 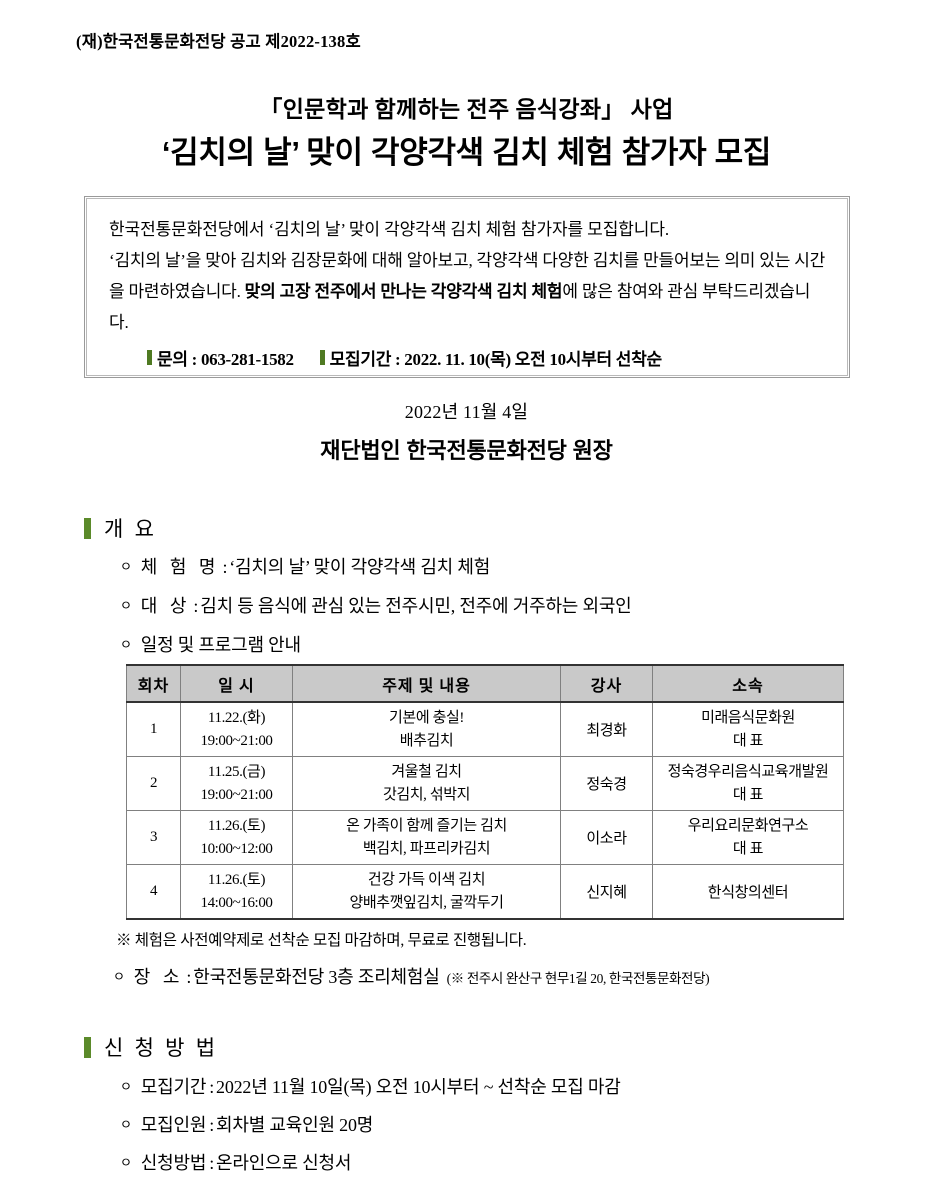 I want to click on cell-time: 10:00~12:00, so click(x=236, y=848).